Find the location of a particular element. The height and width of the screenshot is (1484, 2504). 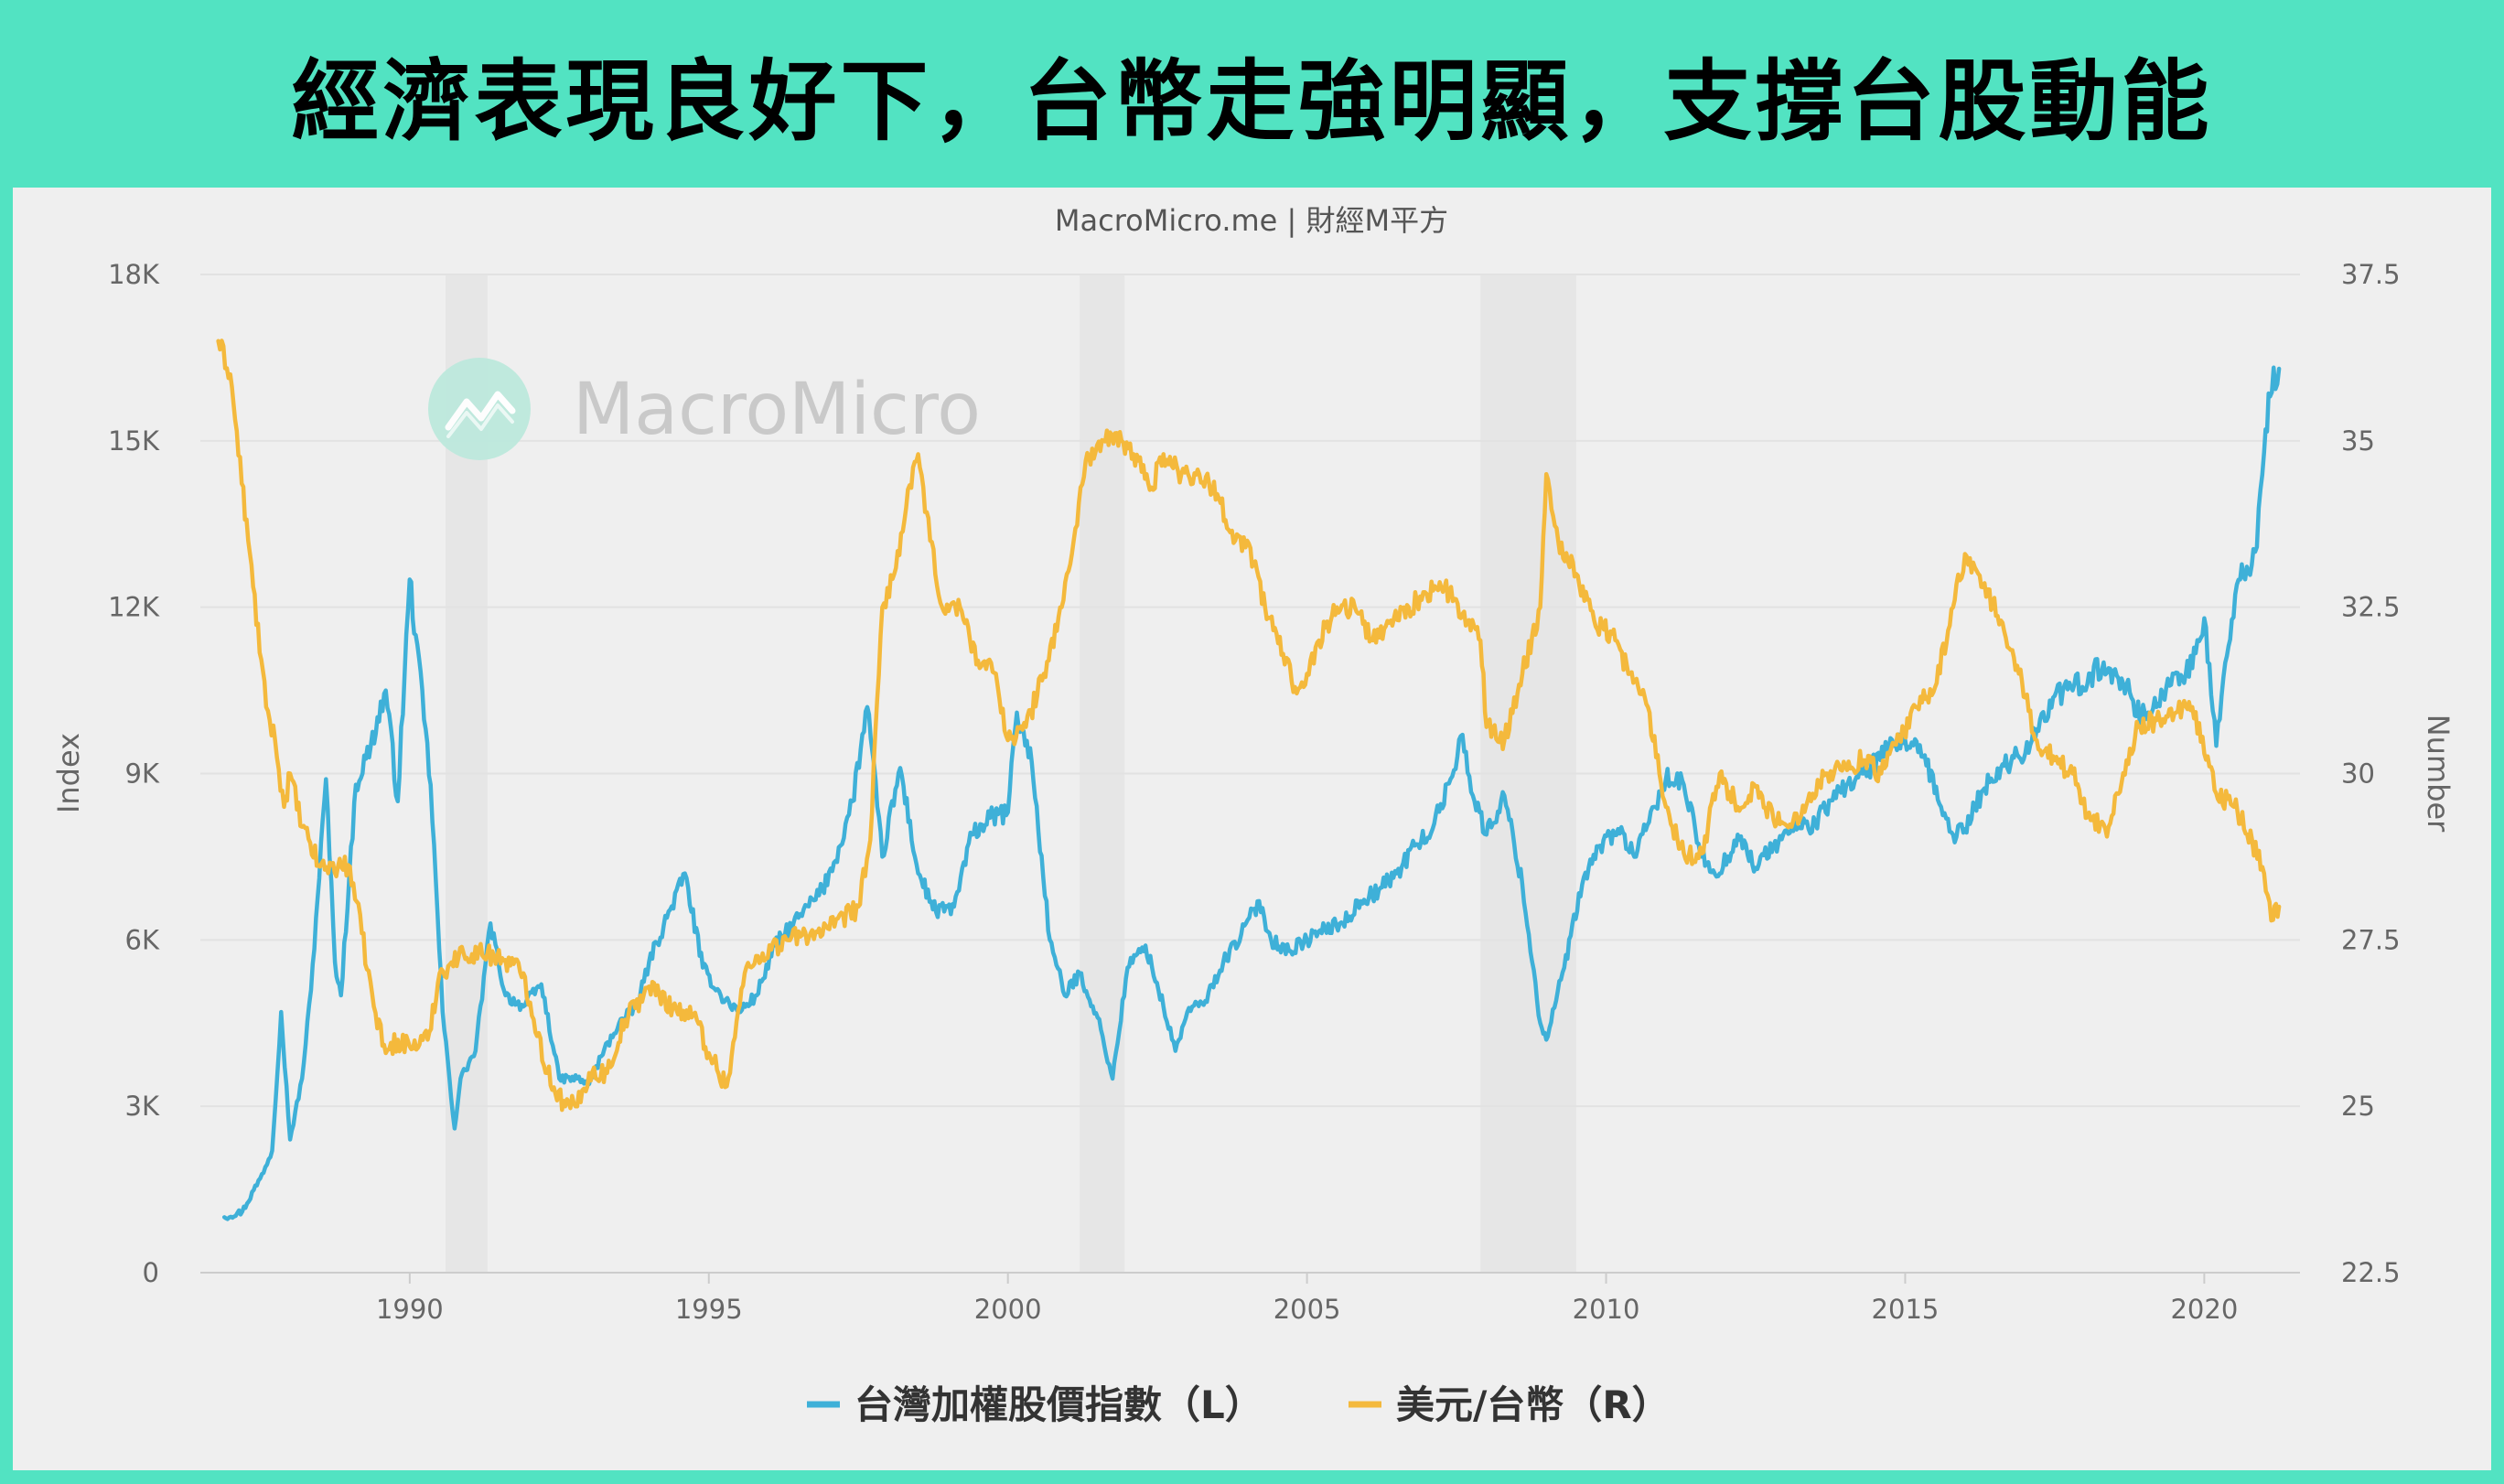

x-tick-label: 2020 is located at coordinates (2204, 1309).